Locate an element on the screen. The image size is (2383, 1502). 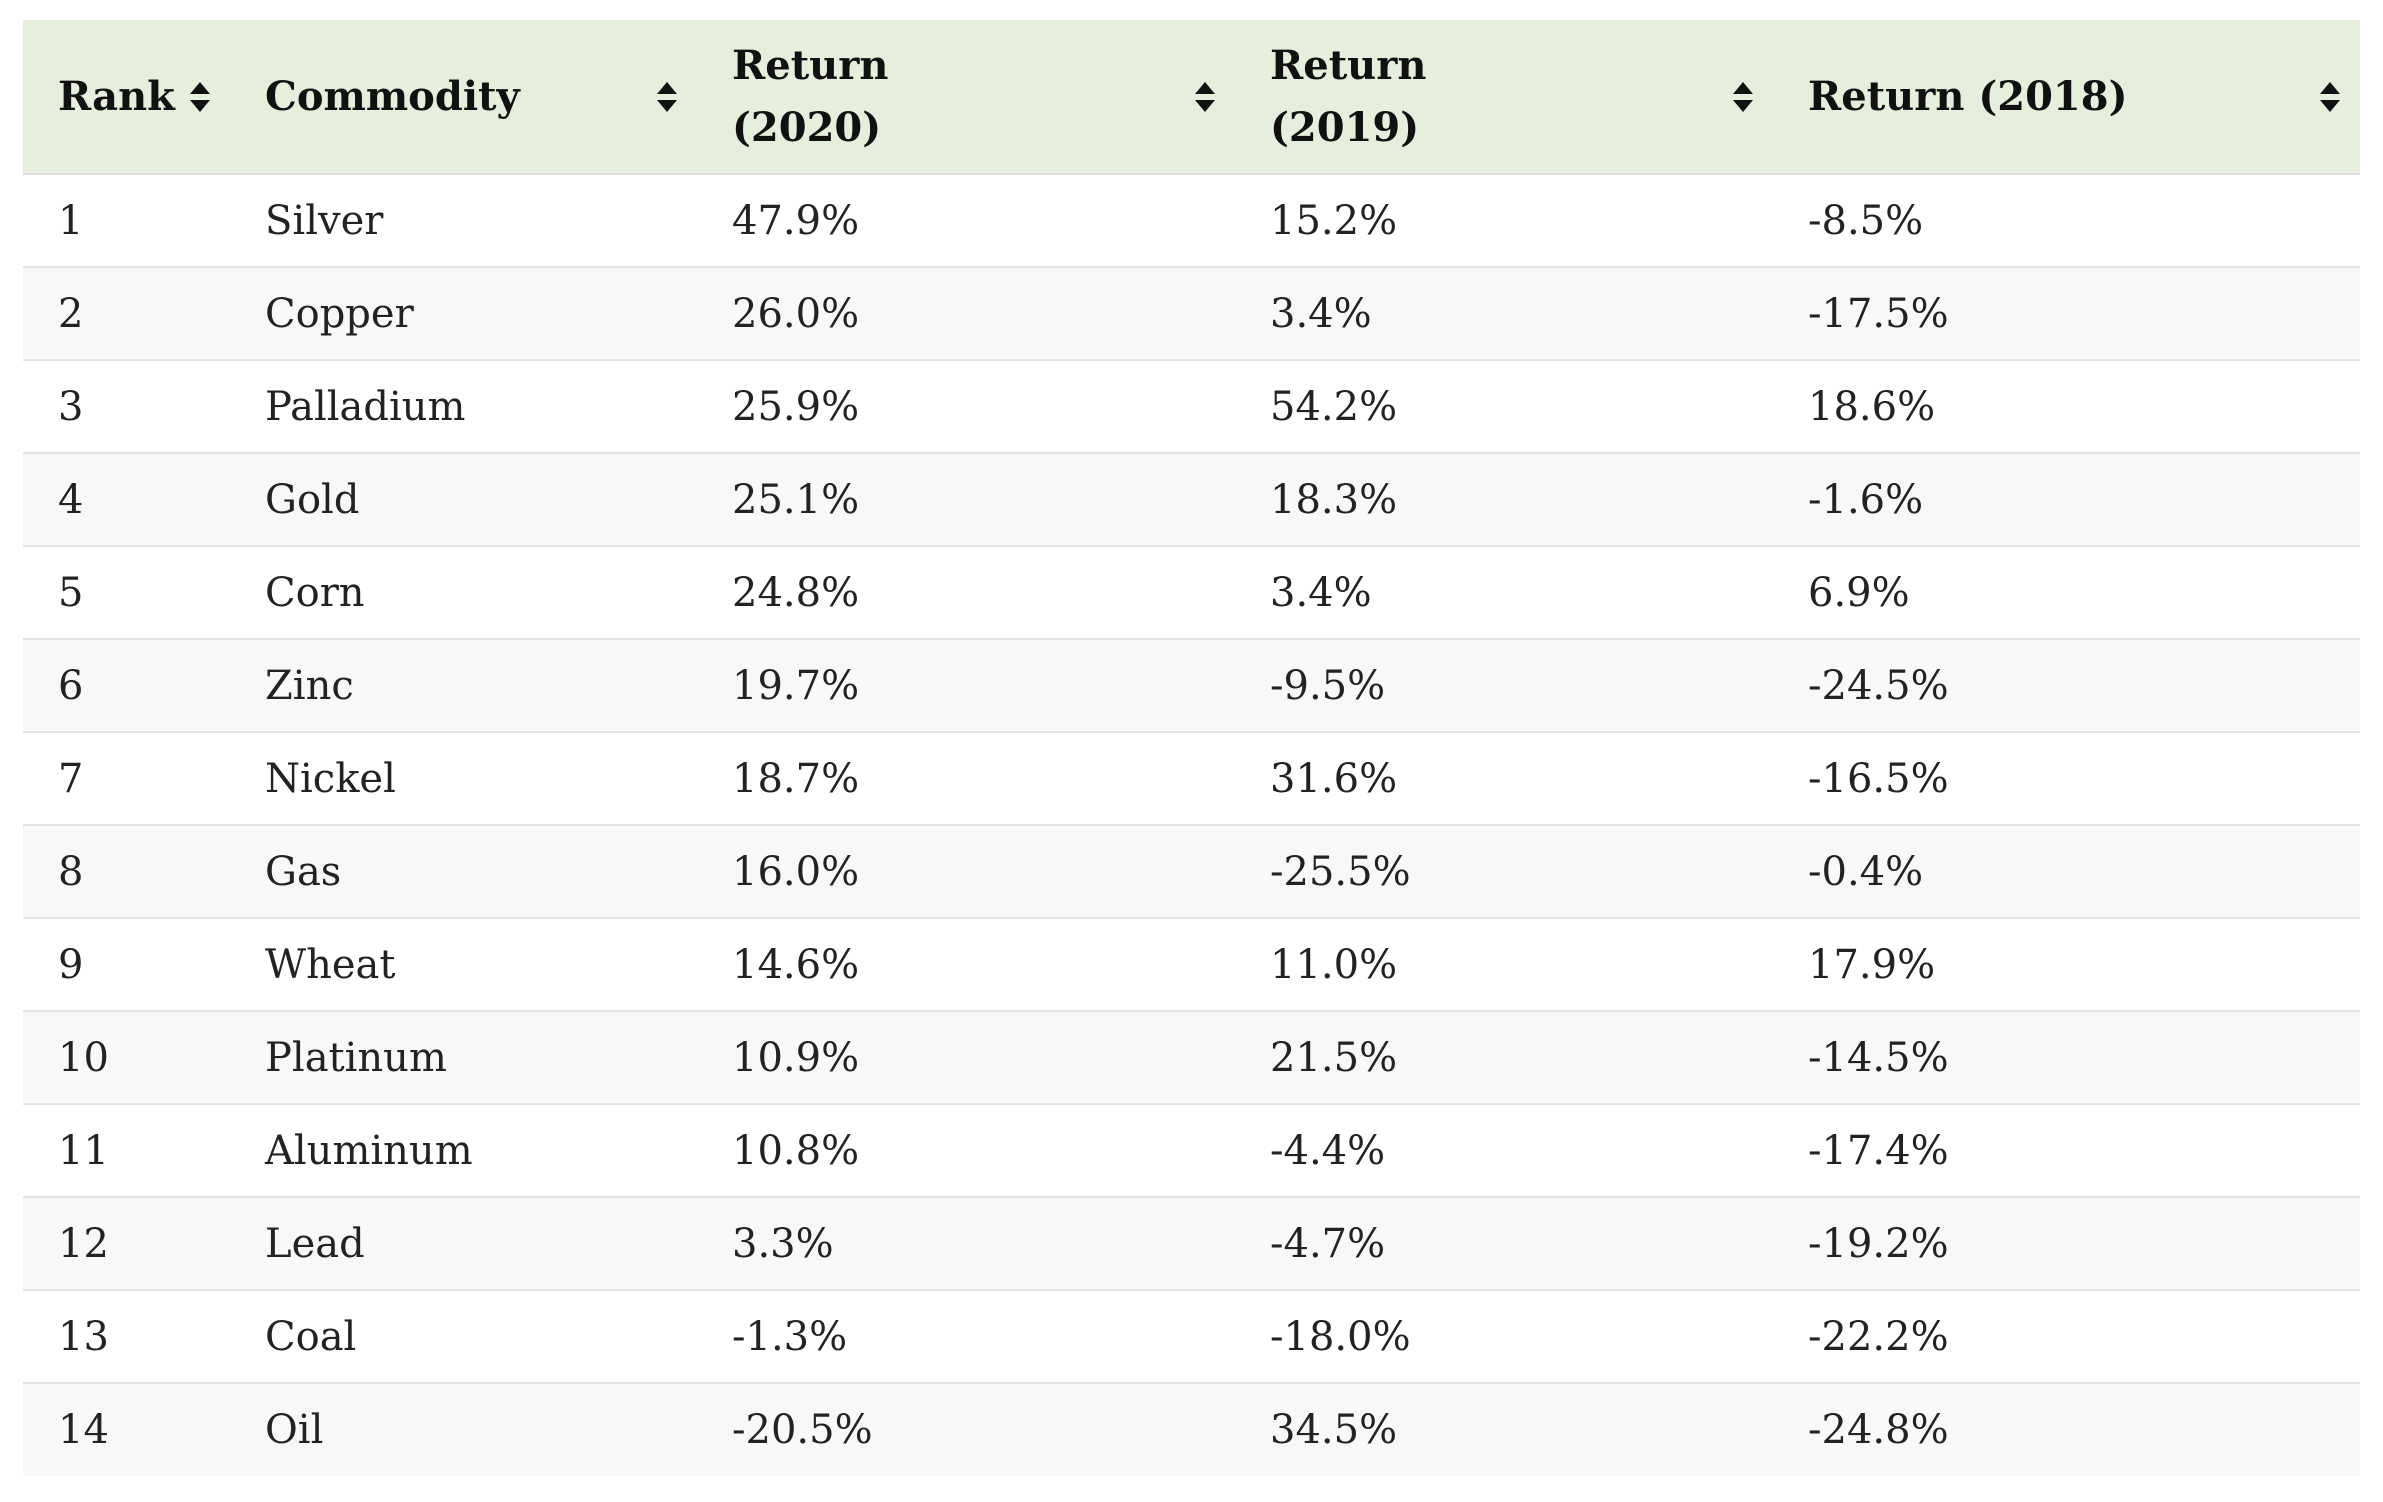
table-row: 5 Corn 24.8% 3.4% 6.9% is located at coordinates (1191, 592).